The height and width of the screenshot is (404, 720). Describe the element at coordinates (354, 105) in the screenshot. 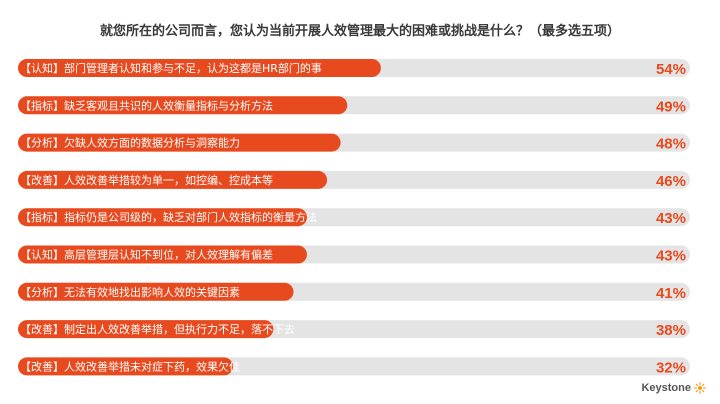

I see `bar-row: 【指标】缺乏客观且共识的人效衡量指标与分析方法 49%` at that location.